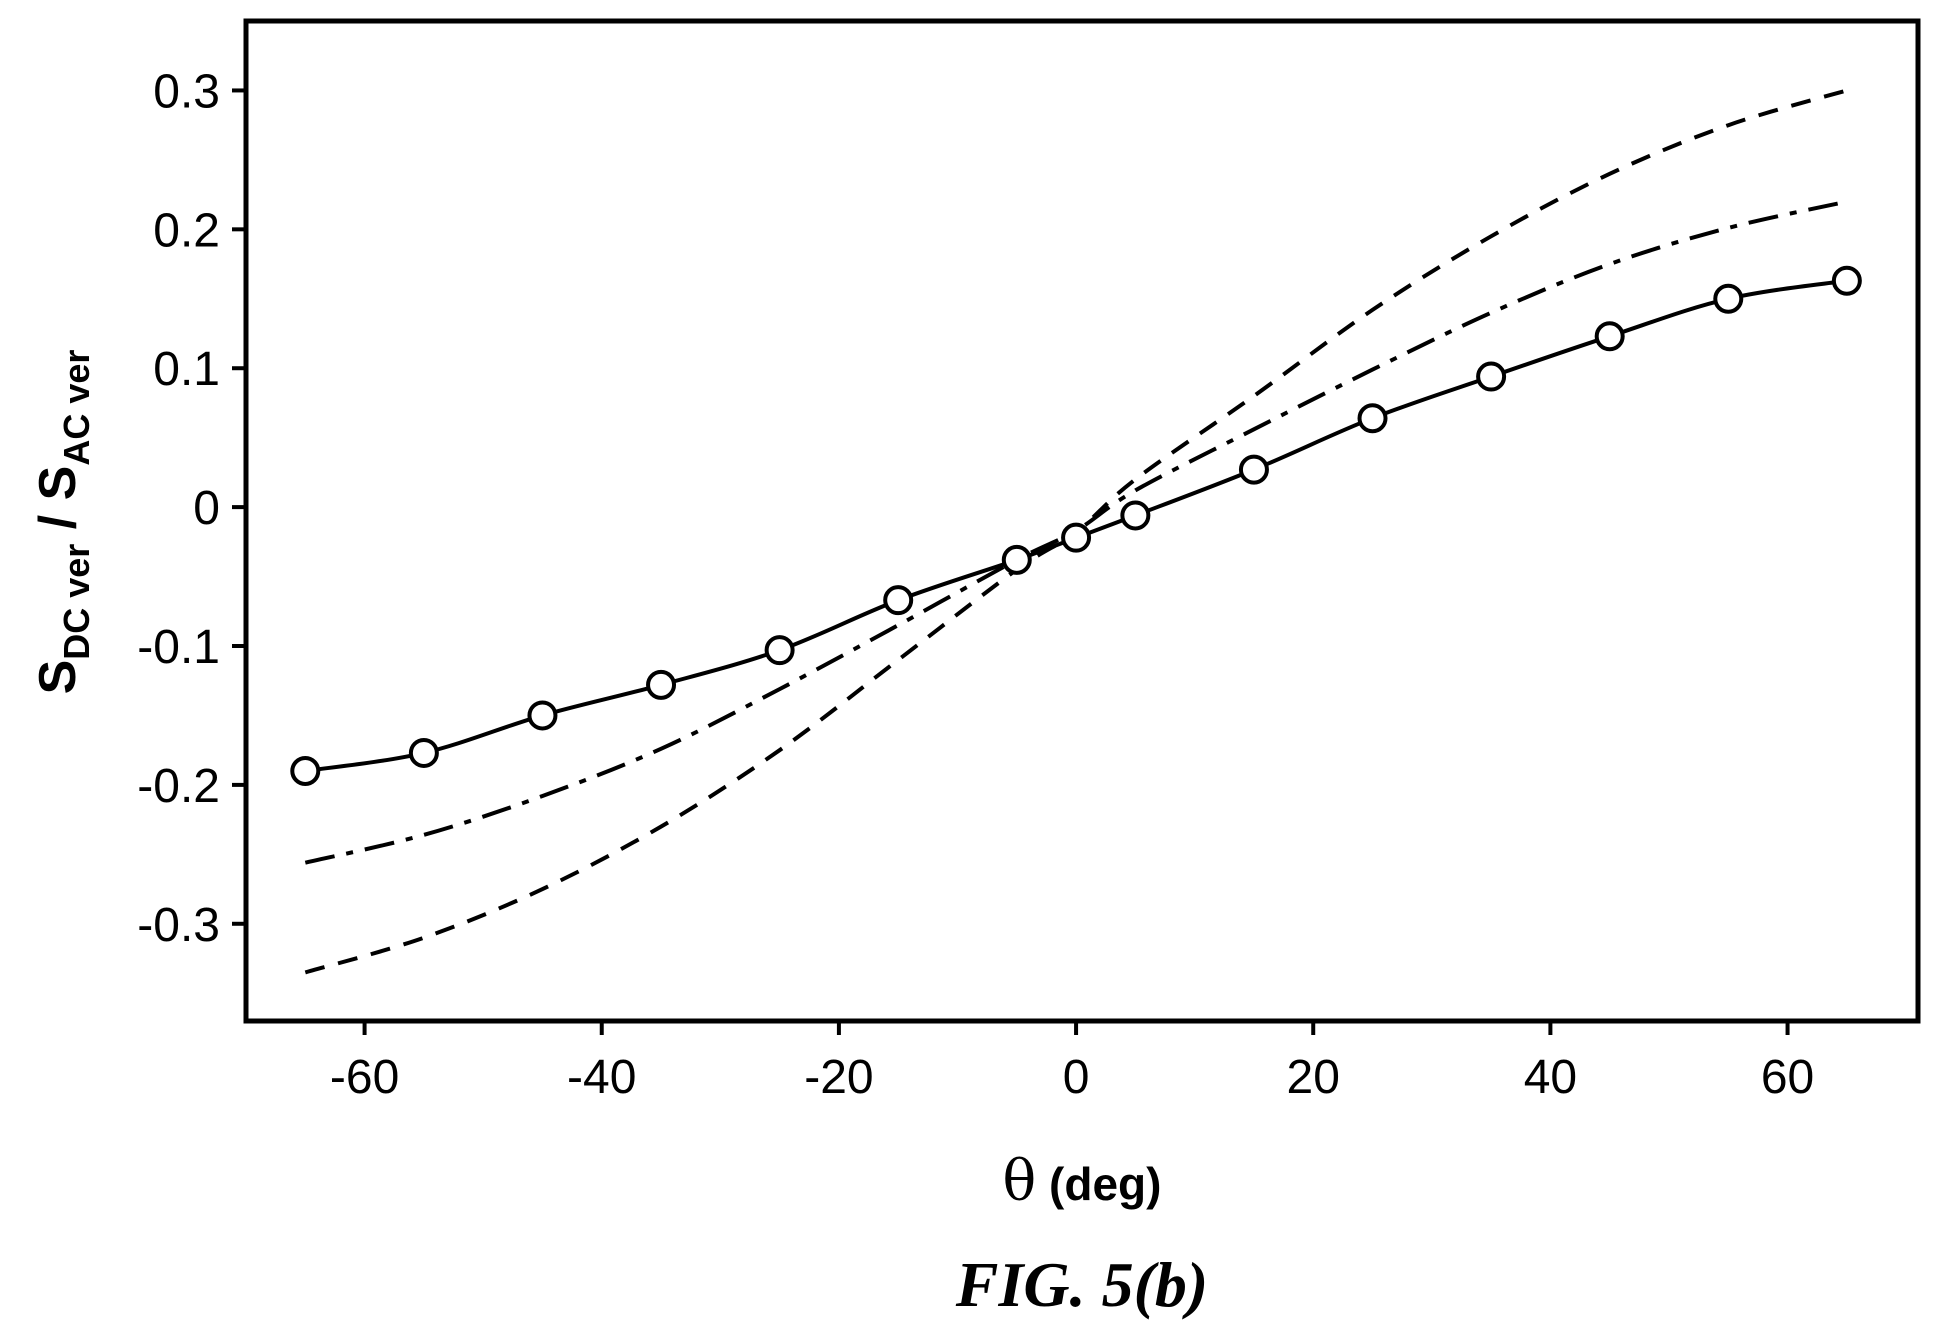  I want to click on x-tick-label: 20, so click(1313, 1077).